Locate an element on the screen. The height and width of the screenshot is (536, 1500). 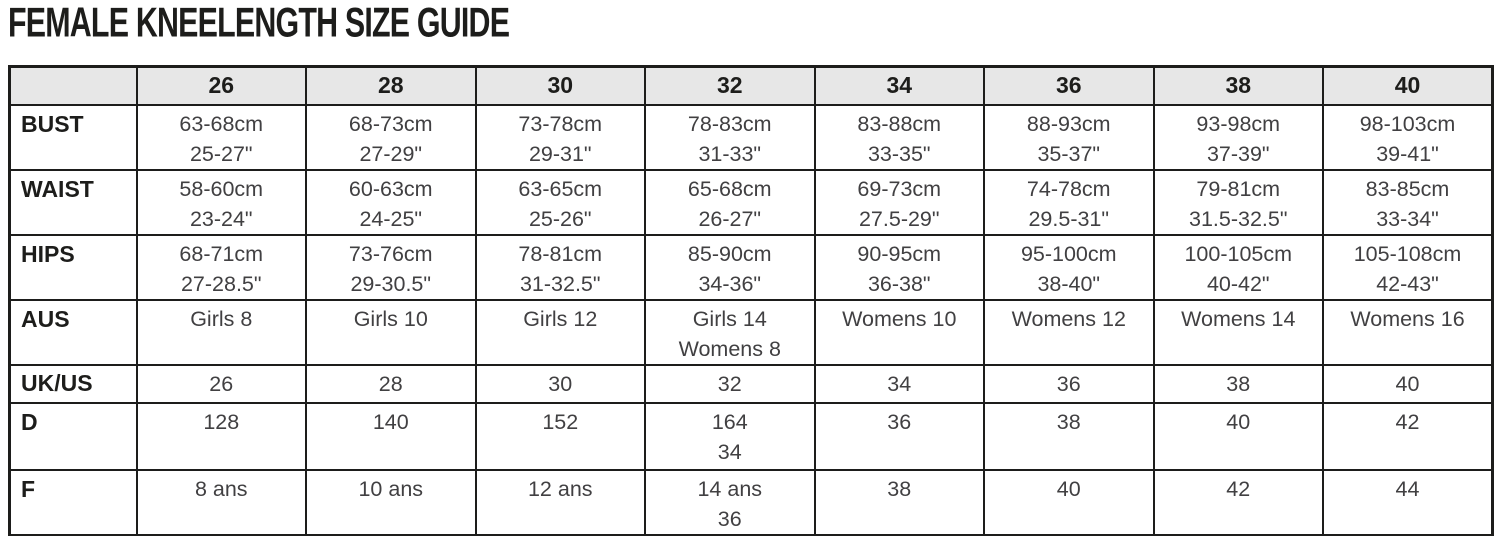
measurement-cell: 128 is located at coordinates (221, 436).